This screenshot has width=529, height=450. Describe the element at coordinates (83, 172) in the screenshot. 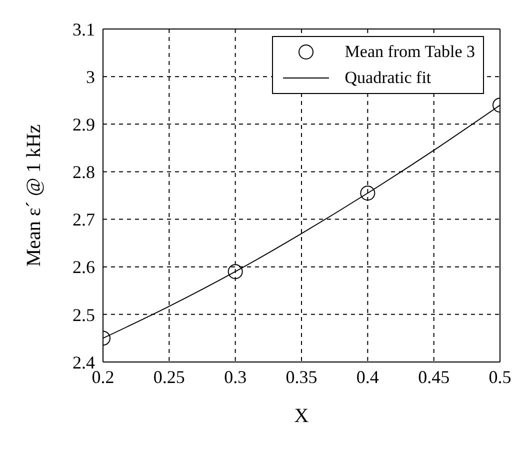

I see `y-tick-label: 2.8` at that location.